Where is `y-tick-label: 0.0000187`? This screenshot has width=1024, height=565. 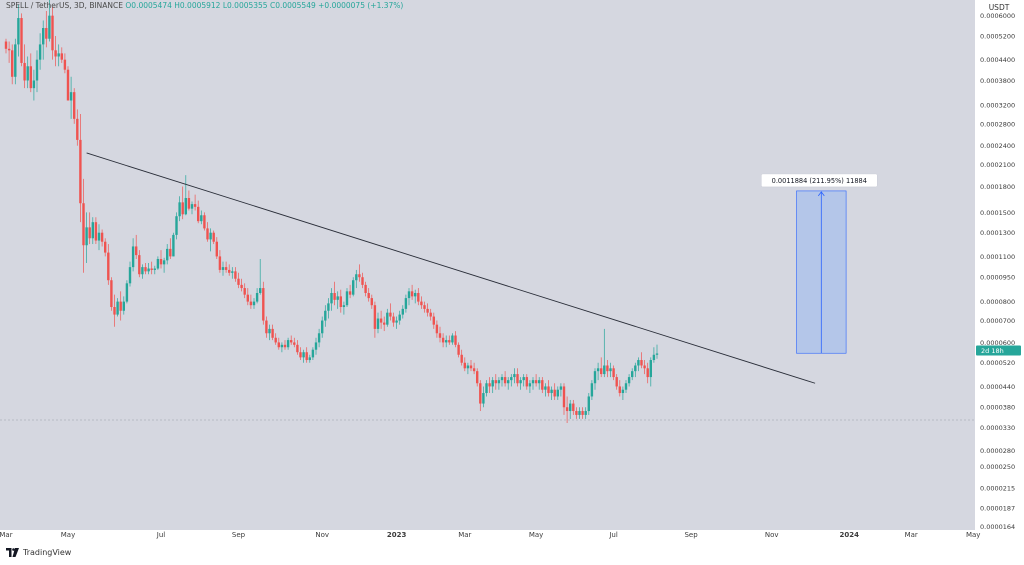 y-tick-label: 0.0000187 is located at coordinates (997, 508).